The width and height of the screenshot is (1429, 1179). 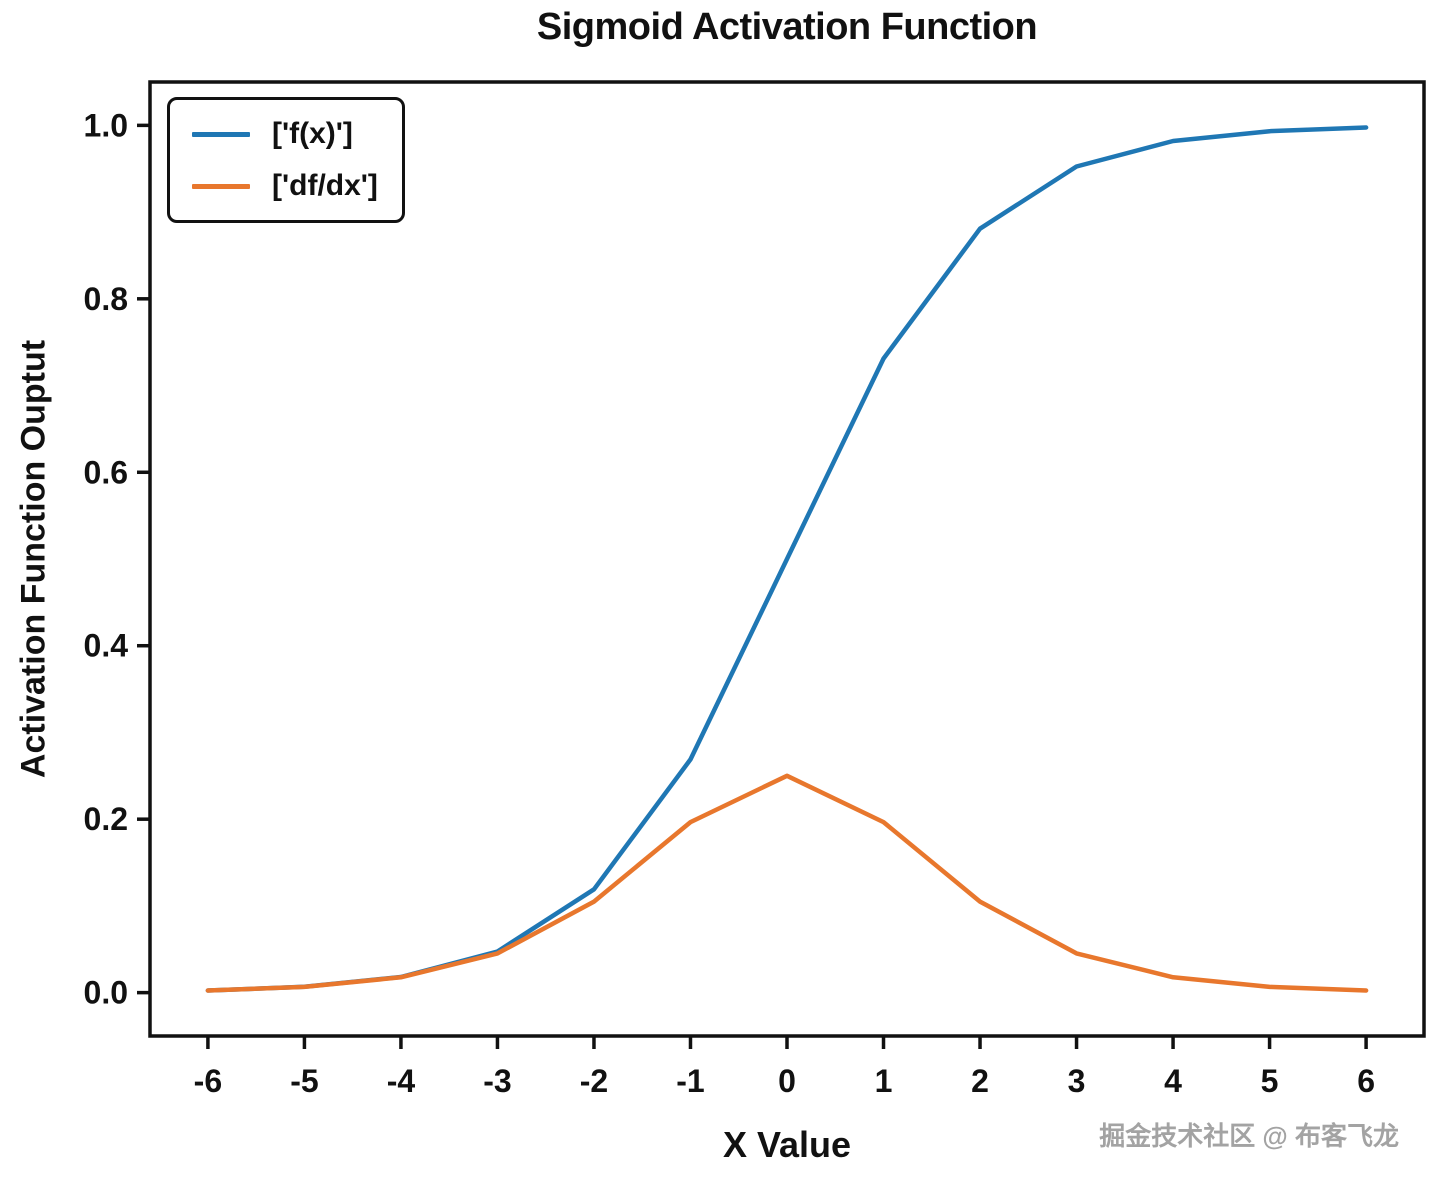 I want to click on x-tick-label: -4, so click(x=401, y=1081).